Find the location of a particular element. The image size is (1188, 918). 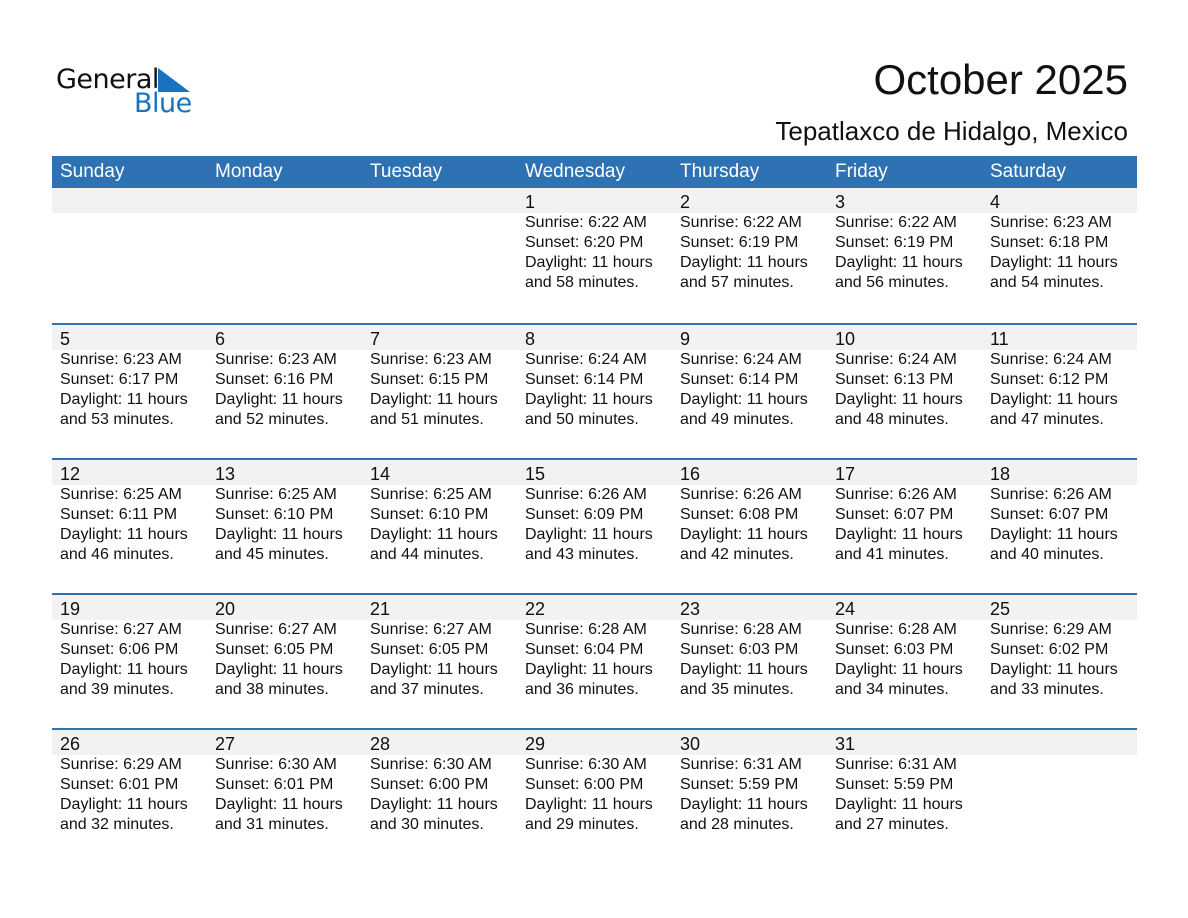

sunset-text: Sunset: 6:06 PM is located at coordinates (119, 649).